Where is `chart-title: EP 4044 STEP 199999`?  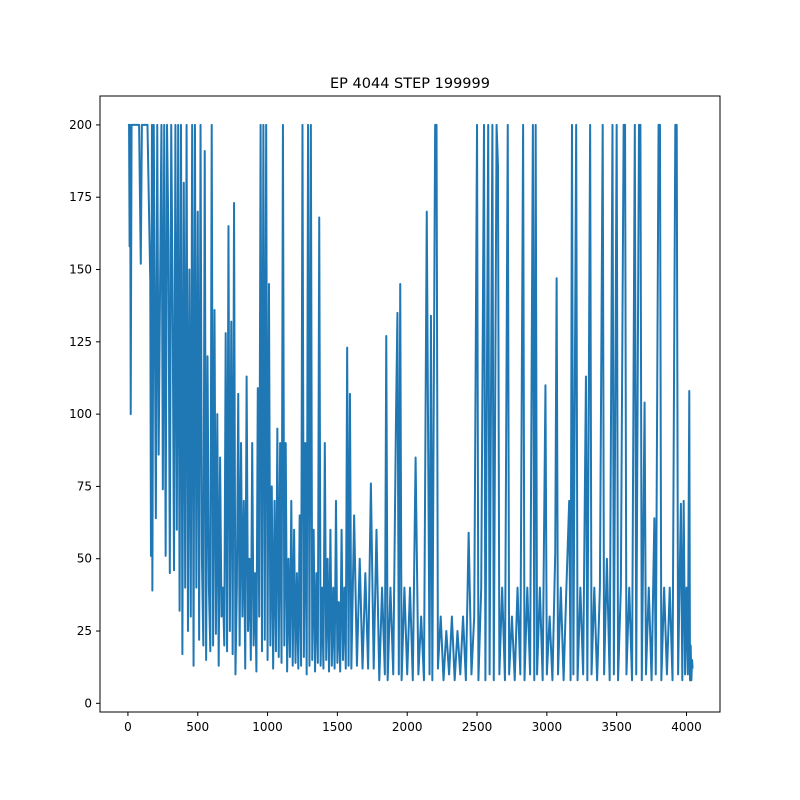 chart-title: EP 4044 STEP 199999 is located at coordinates (410, 84).